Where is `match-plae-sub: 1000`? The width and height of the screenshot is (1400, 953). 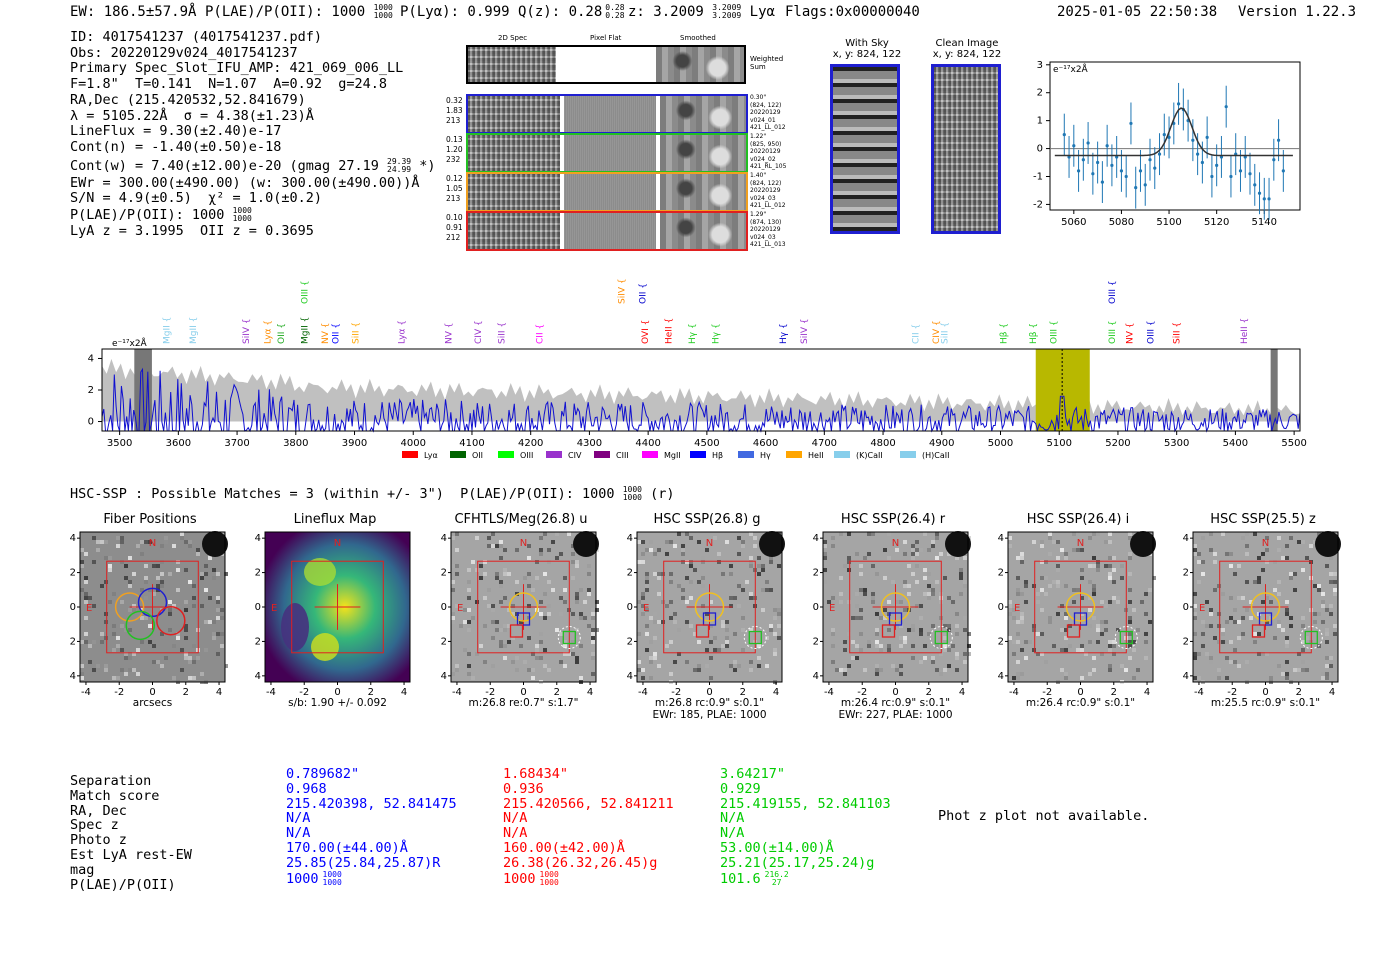
match-plae-sub: 1000 is located at coordinates (332, 882).